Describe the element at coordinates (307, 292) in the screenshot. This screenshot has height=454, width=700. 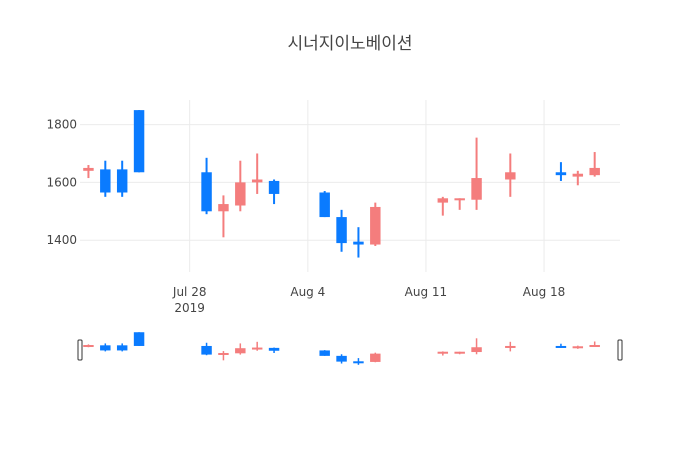
I see `x-tick-label: Aug 4` at that location.